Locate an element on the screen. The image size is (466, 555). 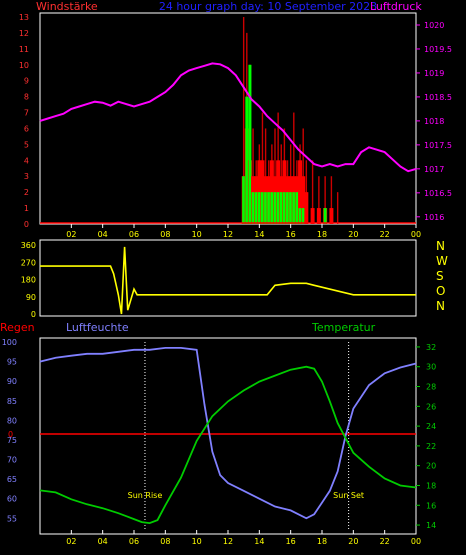
temperature-tick-label: 22 is located at coordinates (431, 446).